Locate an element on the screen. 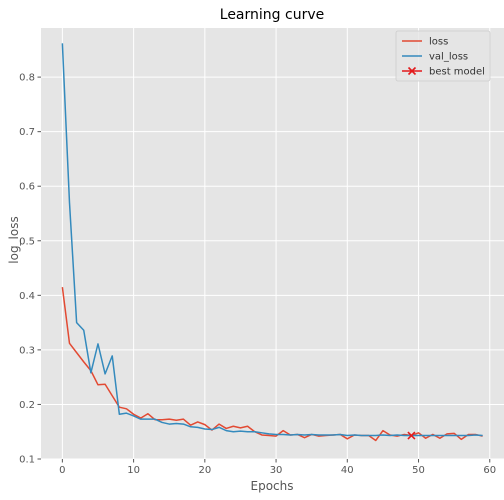  y-tick-label: 0.6 is located at coordinates (27, 187).